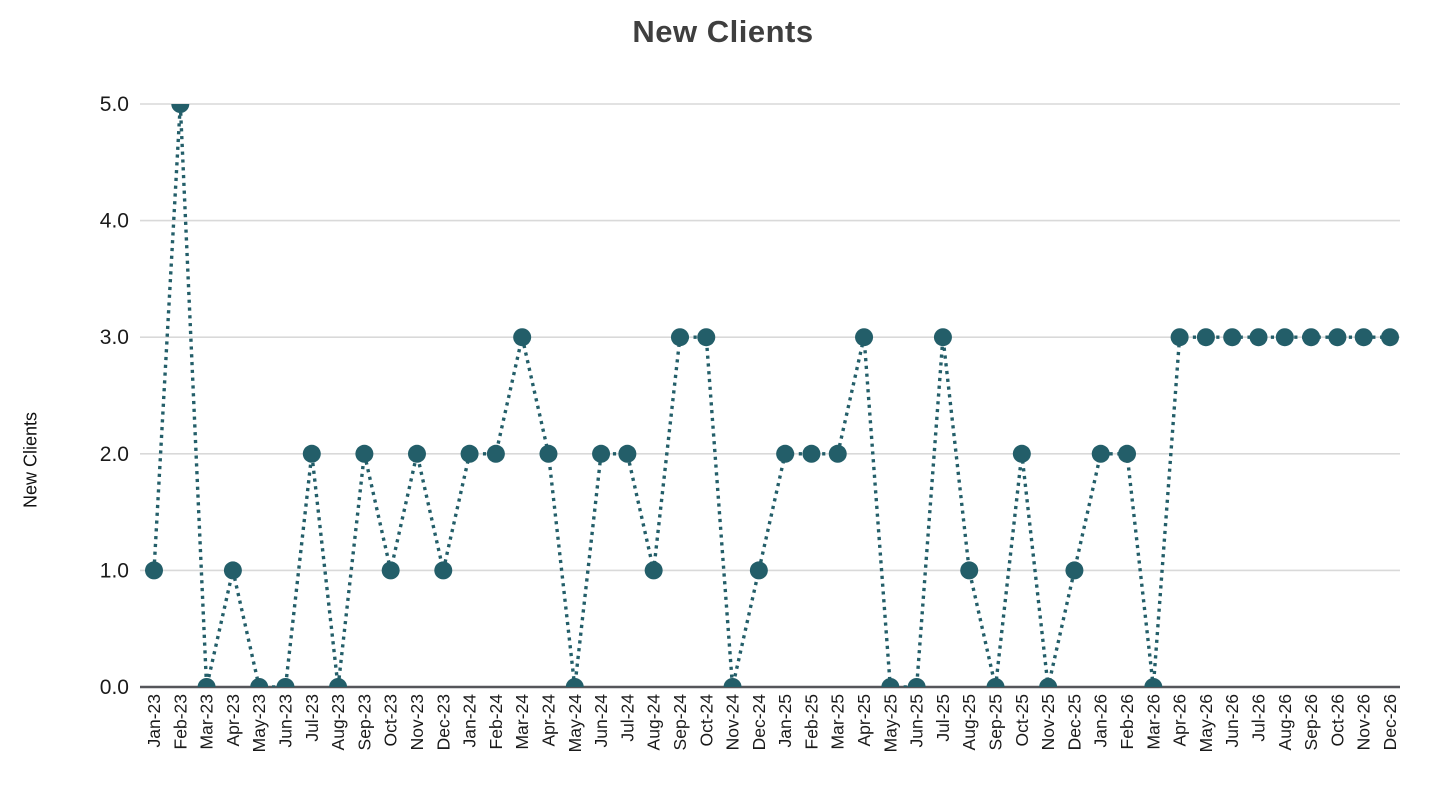  Describe the element at coordinates (1206, 723) in the screenshot. I see `x-tick-label: May-26` at that location.